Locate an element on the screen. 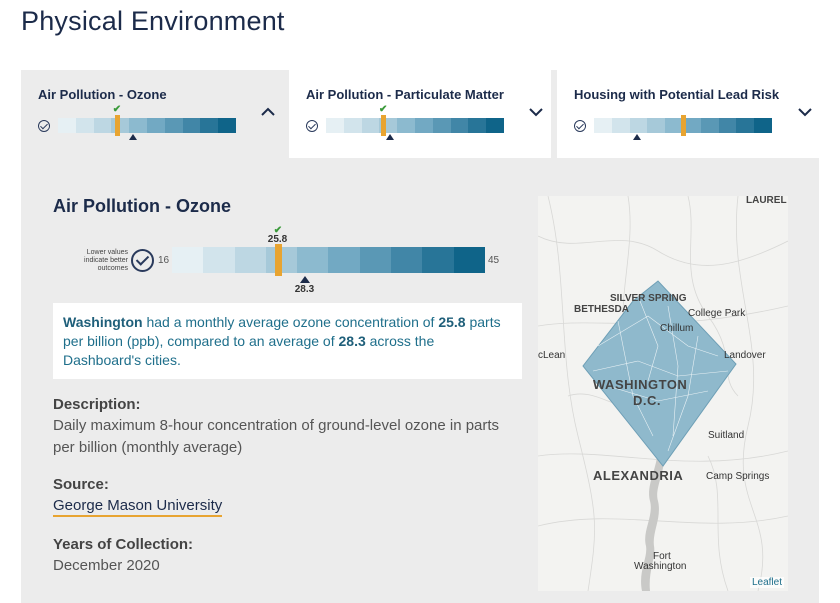 Image resolution: width=840 pixels, height=603 pixels. map-label-chillum: Chillum is located at coordinates (677, 328).